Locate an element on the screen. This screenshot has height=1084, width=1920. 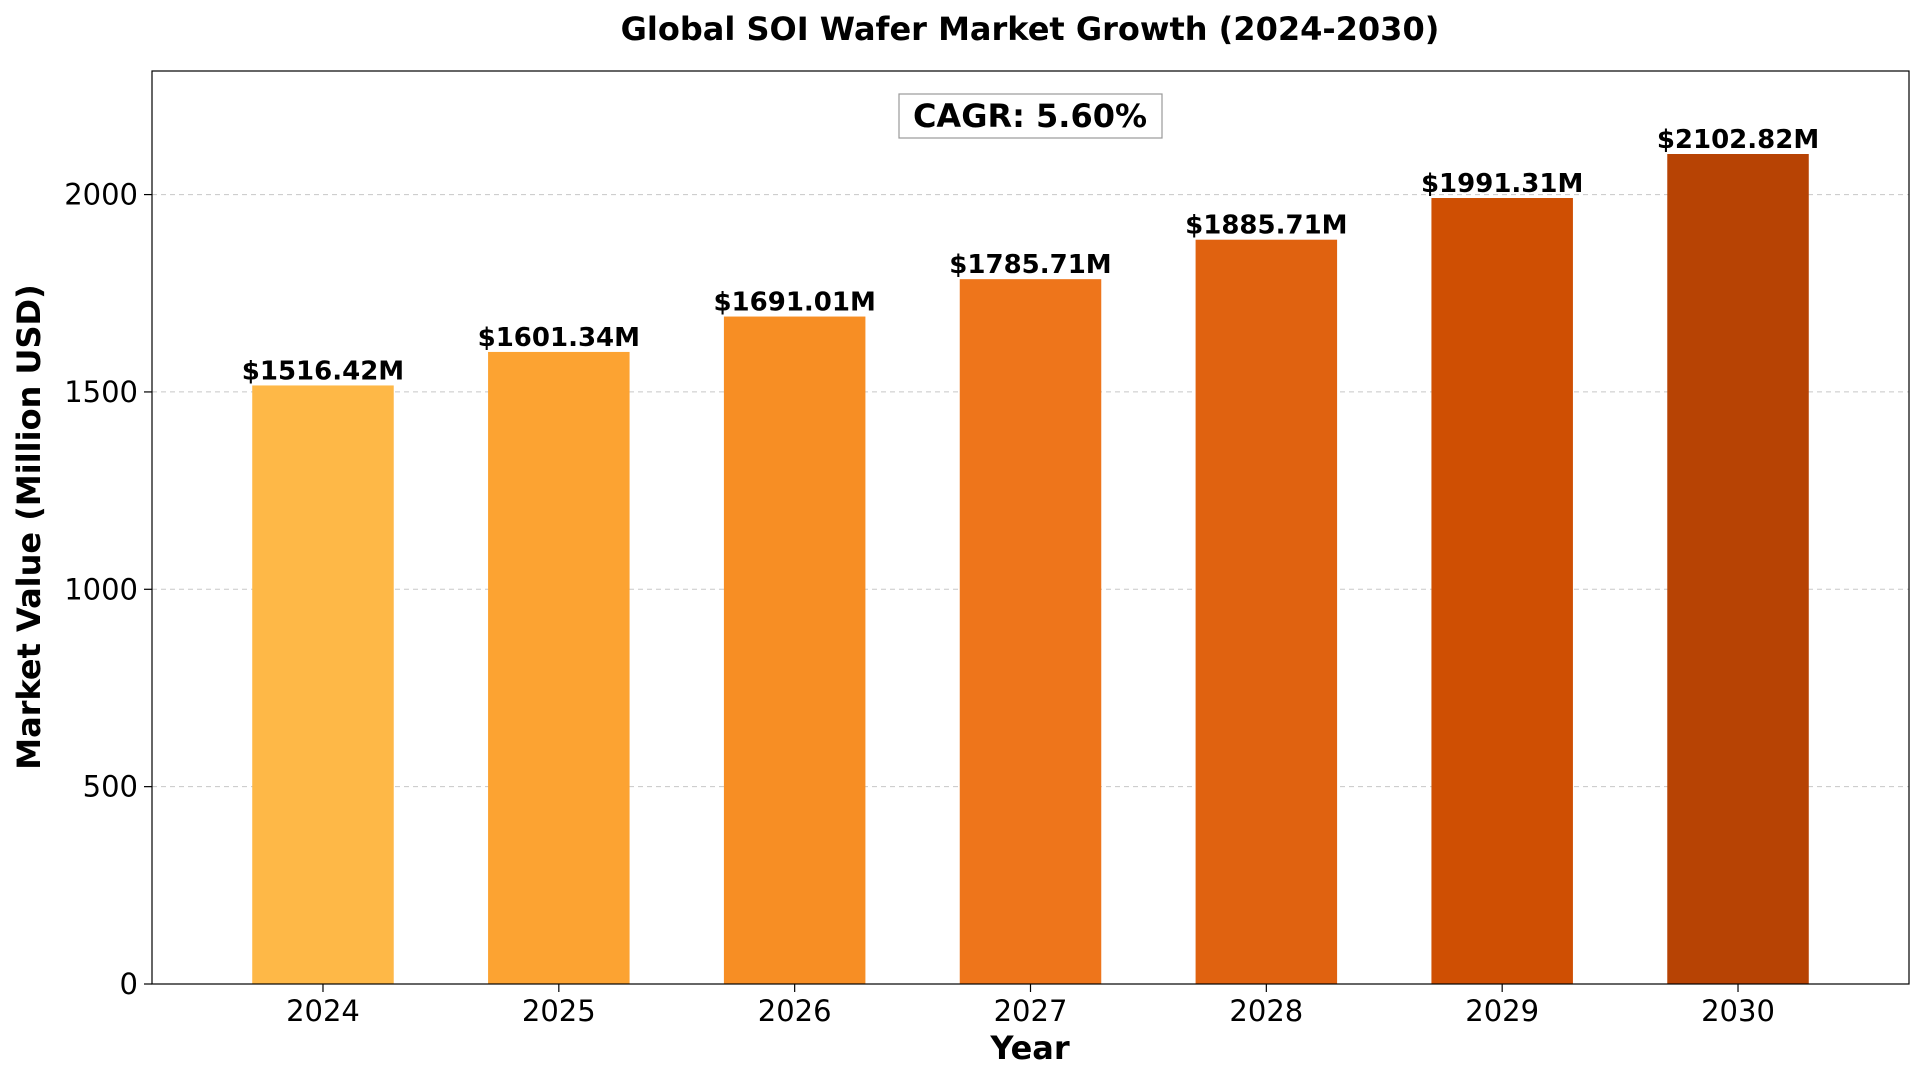
bar-2029 is located at coordinates (1502, 591).